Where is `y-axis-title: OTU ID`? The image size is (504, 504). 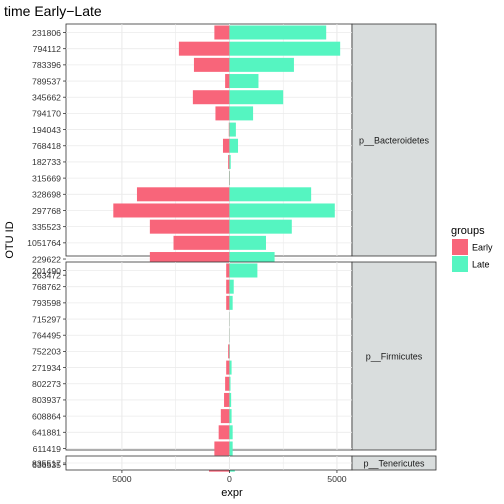 y-axis-title: OTU ID is located at coordinates (10, 239).